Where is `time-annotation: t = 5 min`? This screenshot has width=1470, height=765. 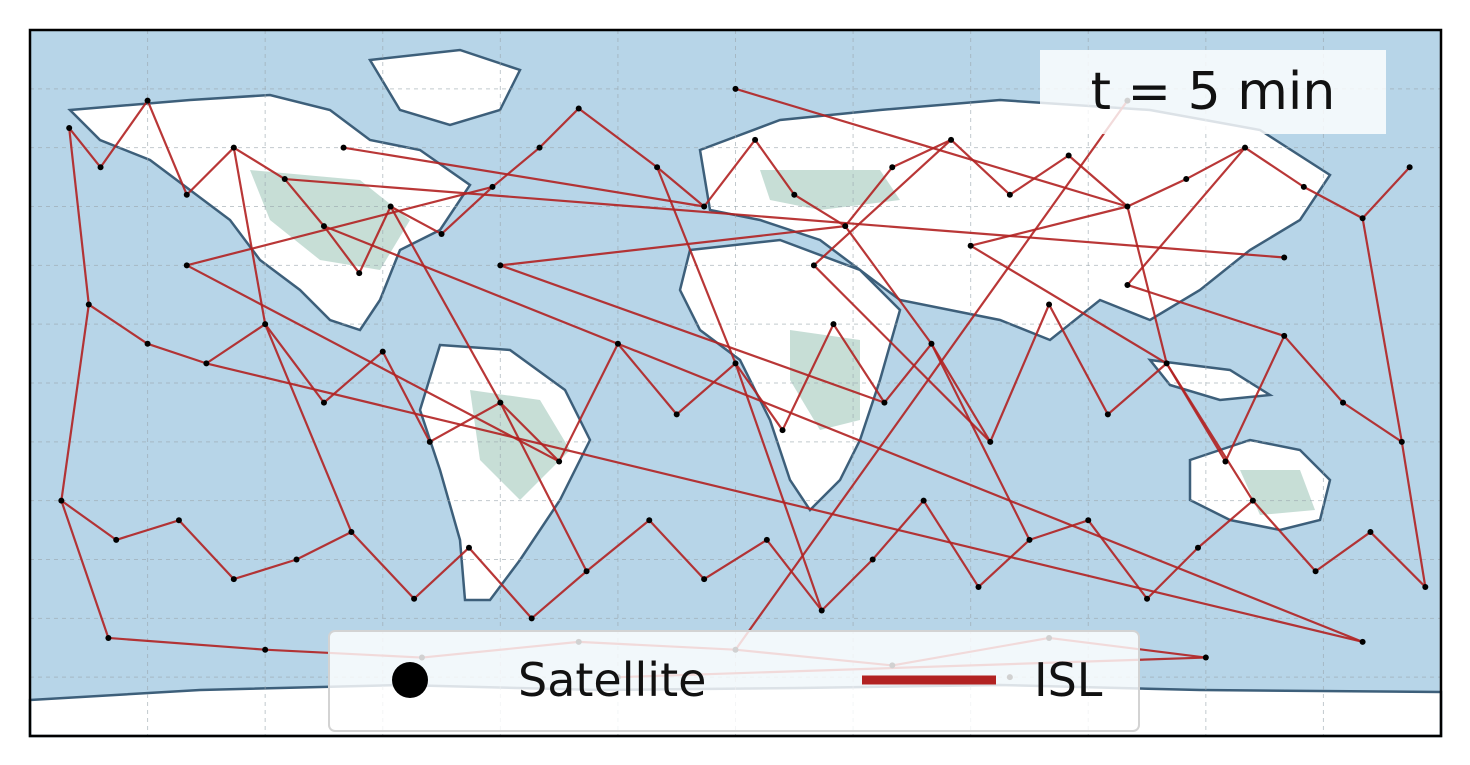 time-annotation: t = 5 min is located at coordinates (1213, 92).